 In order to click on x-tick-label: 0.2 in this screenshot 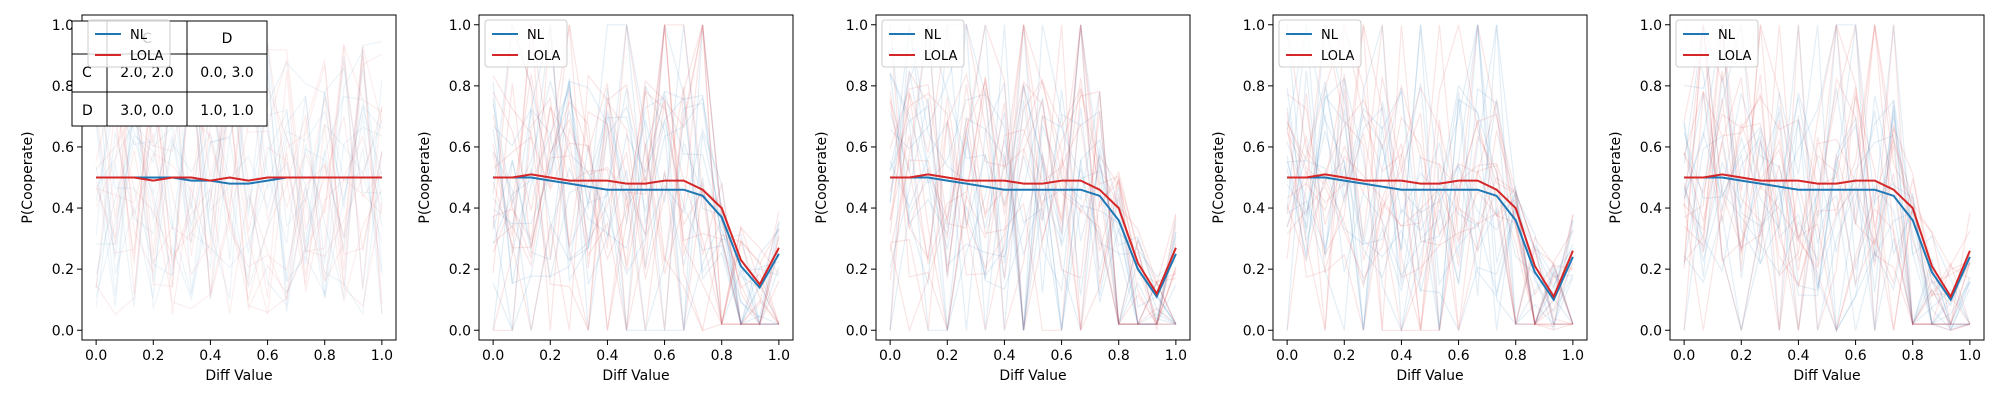, I will do `click(550, 356)`.